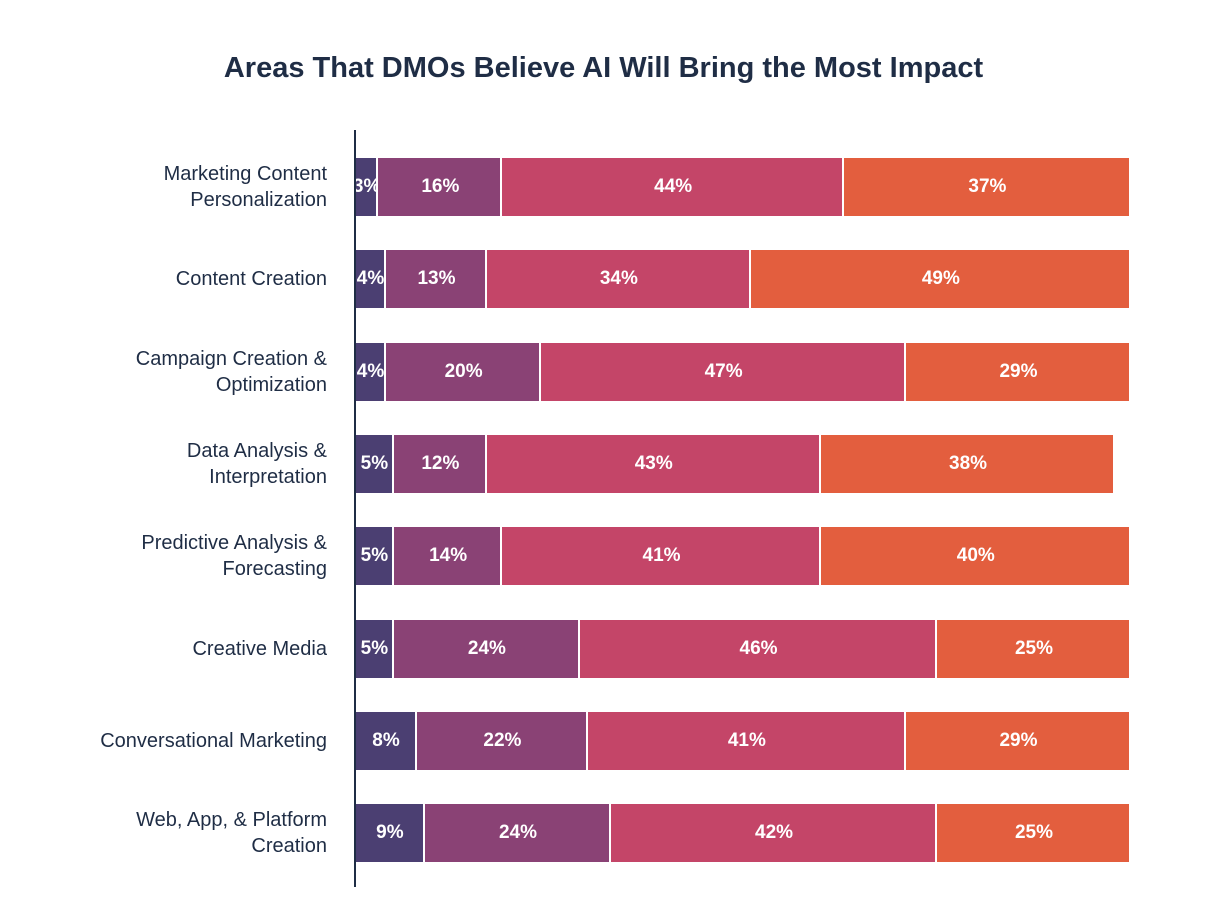  I want to click on value-label: 40%, so click(975, 556).